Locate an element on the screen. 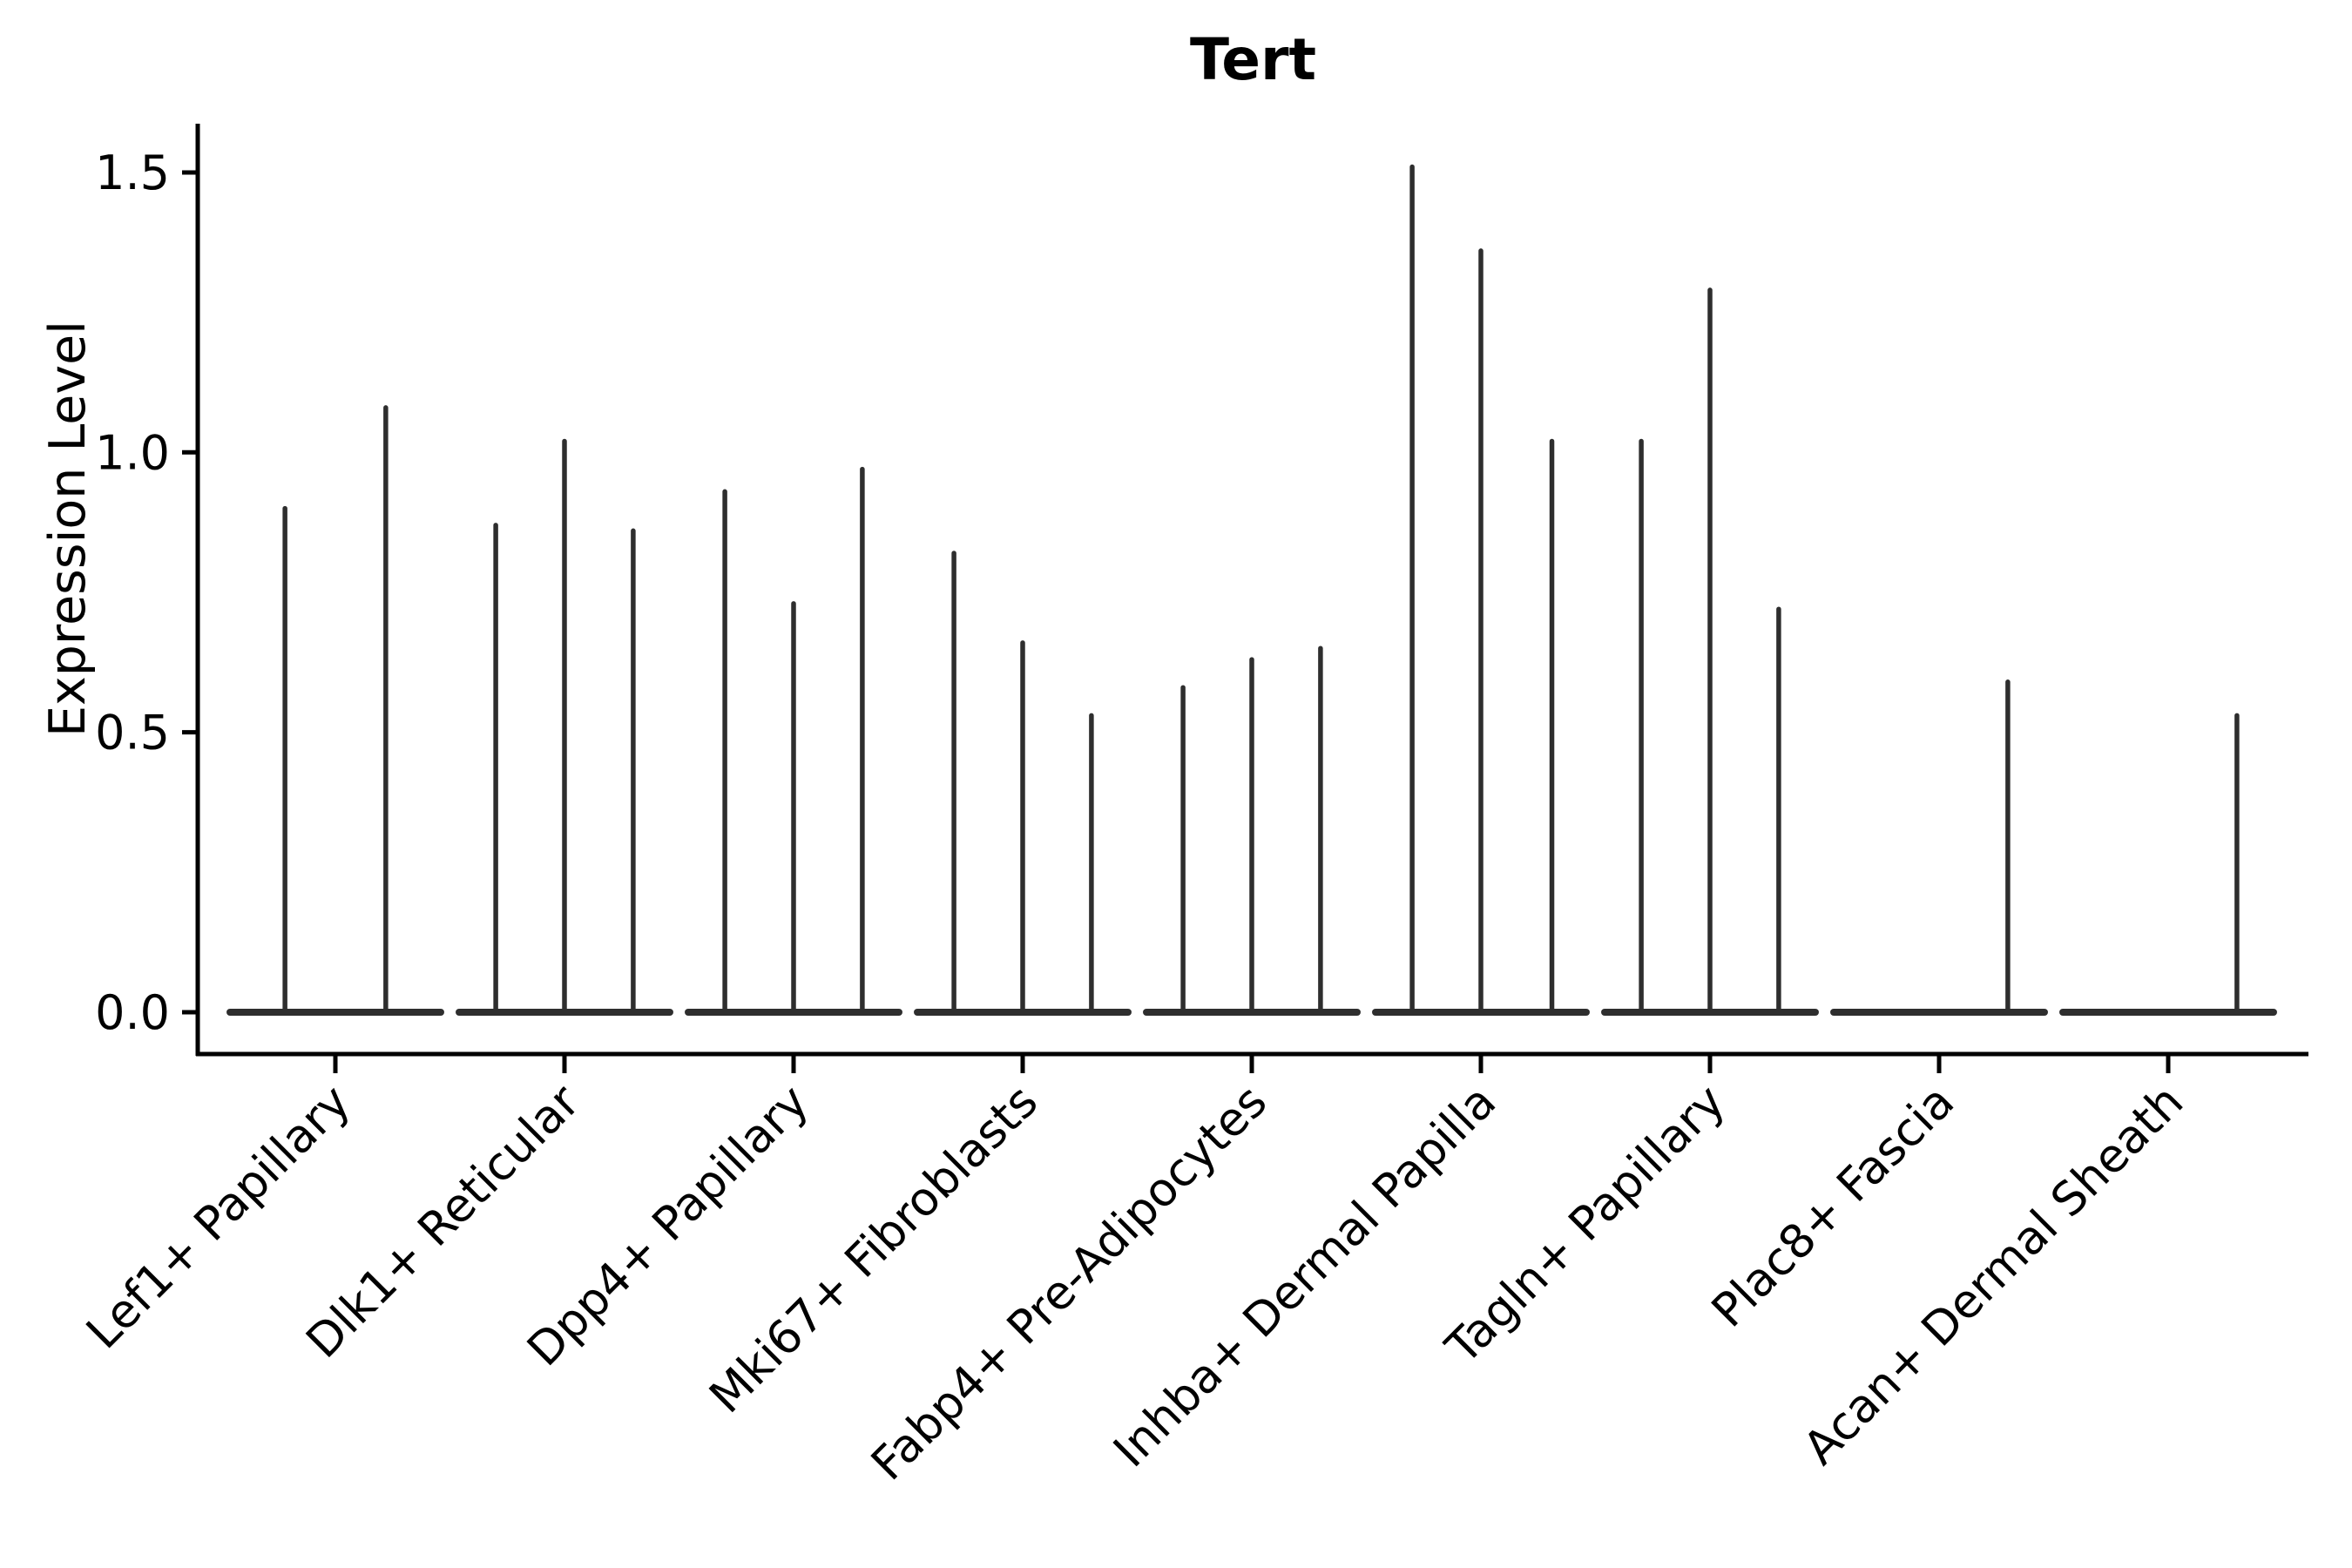 The image size is (2352, 1568). y-axis-label: Expression Level is located at coordinates (68, 529).